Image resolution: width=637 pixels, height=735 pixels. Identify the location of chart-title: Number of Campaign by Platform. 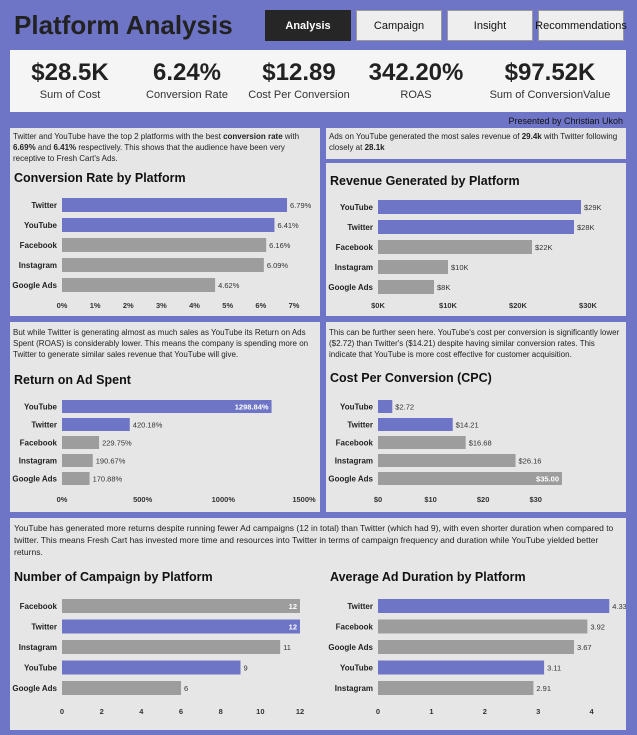
(113, 577).